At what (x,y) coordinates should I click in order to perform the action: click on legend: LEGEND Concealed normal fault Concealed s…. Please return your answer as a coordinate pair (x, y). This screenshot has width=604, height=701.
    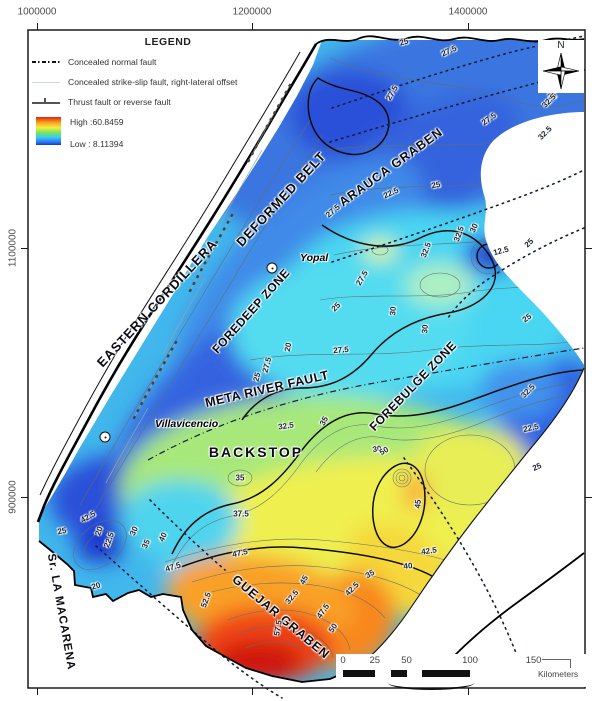
    Looking at the image, I should click on (168, 92).